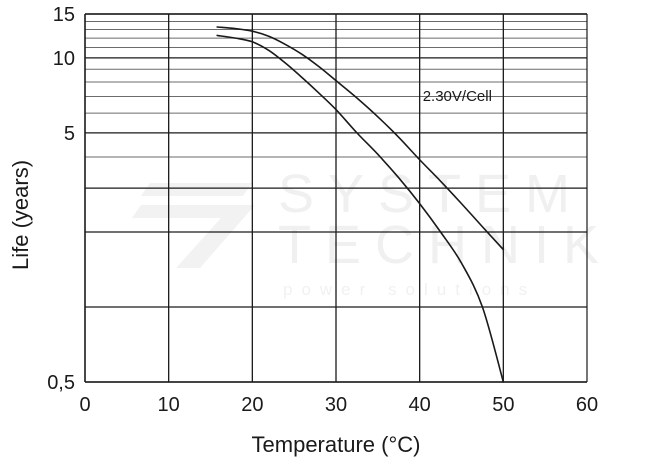 Image resolution: width=664 pixels, height=468 pixels. I want to click on y-tick-label: 10, so click(64, 59).